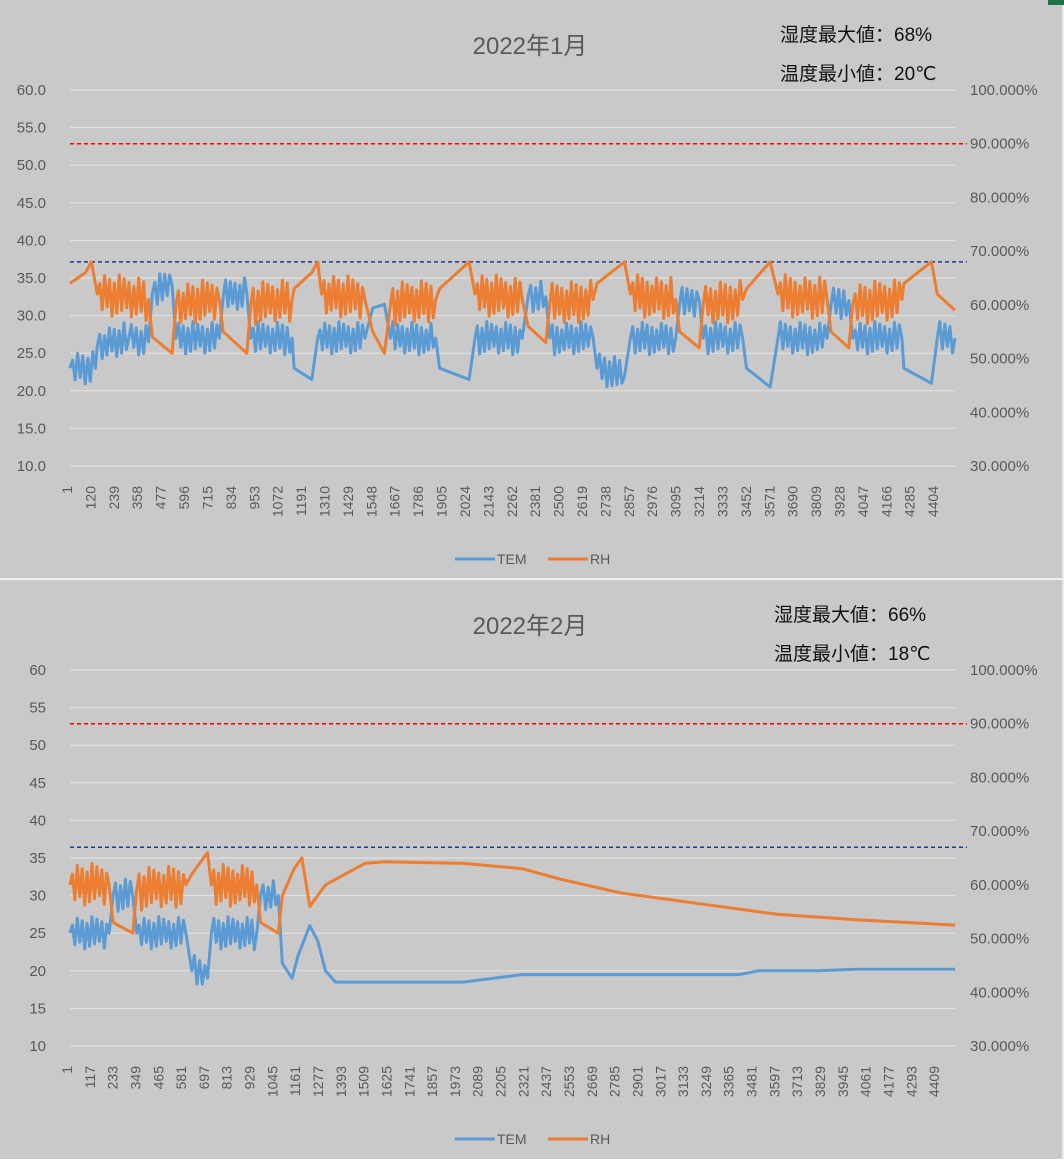  Describe the element at coordinates (295, 1081) in the screenshot. I see `x-tick-label: 1161` at that location.